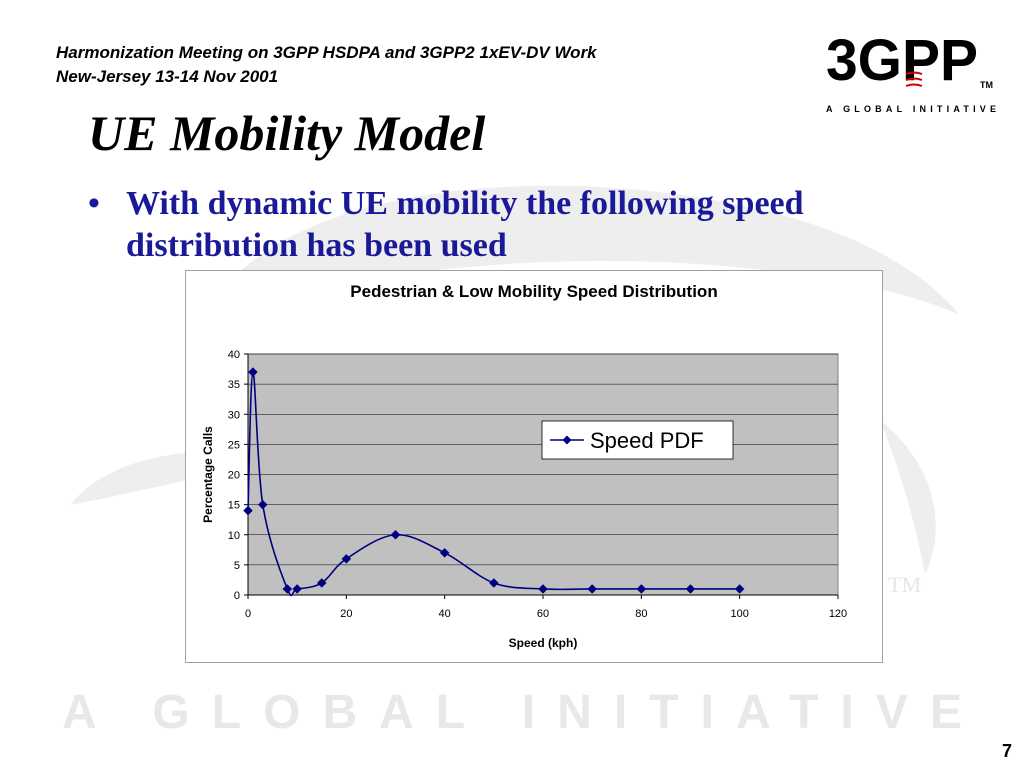 This screenshot has height=768, width=1024. I want to click on x-tick-label-20: 20, so click(346, 614).